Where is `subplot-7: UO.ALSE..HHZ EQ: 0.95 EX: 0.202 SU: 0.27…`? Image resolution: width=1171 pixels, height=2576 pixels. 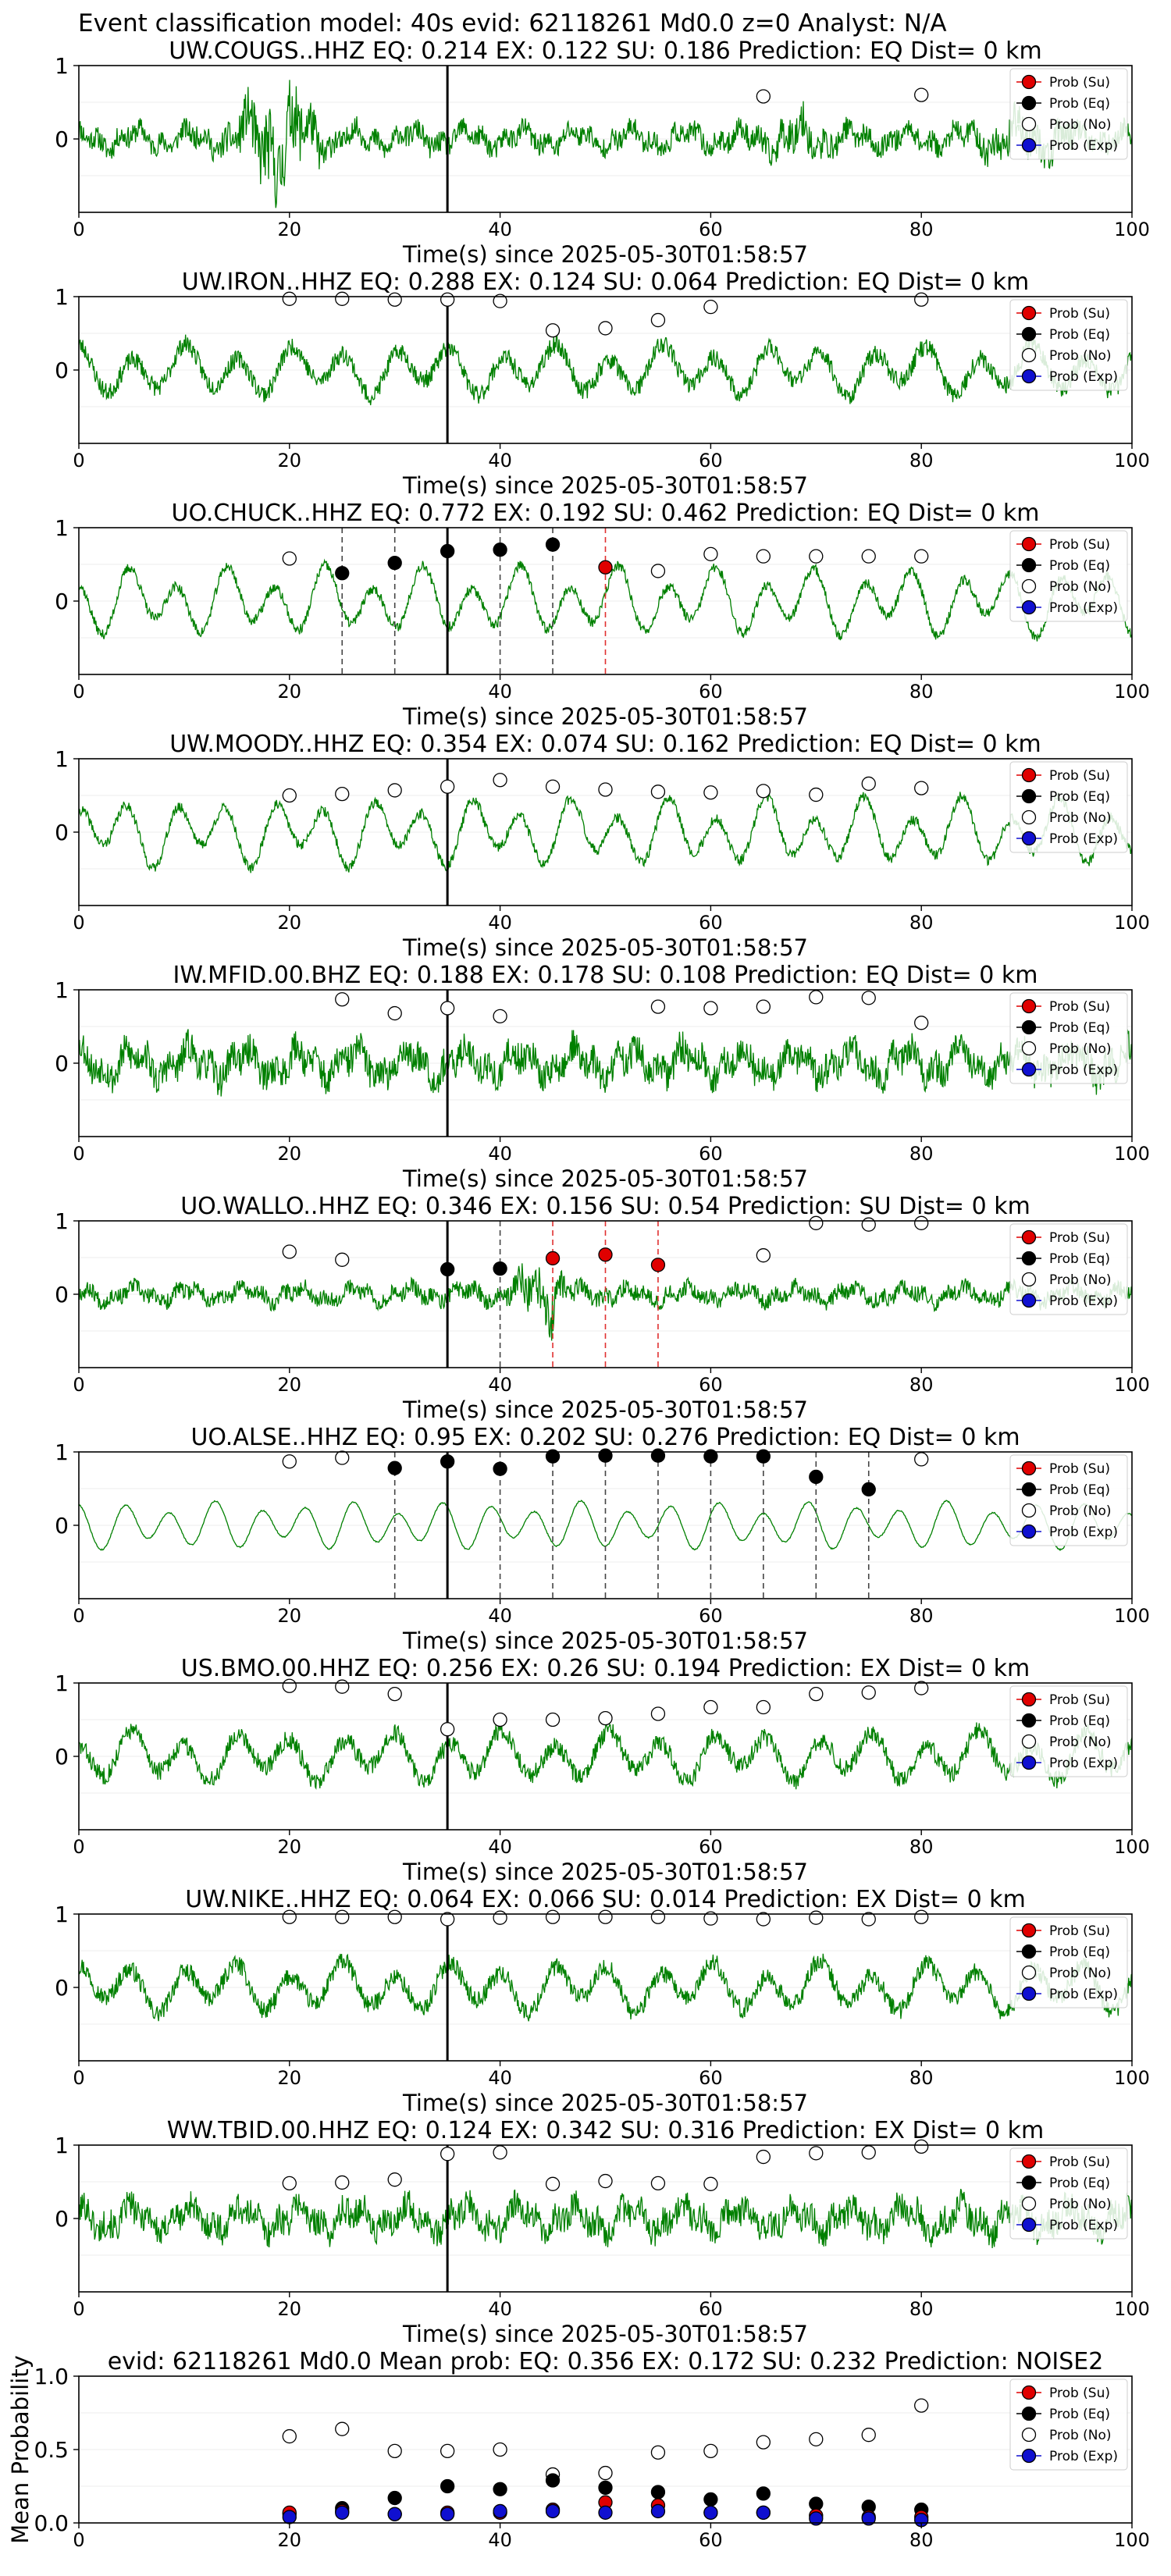
subplot-7: UO.ALSE..HHZ EQ: 0.95 EX: 0.202 SU: 0.27… is located at coordinates (602, 1539).